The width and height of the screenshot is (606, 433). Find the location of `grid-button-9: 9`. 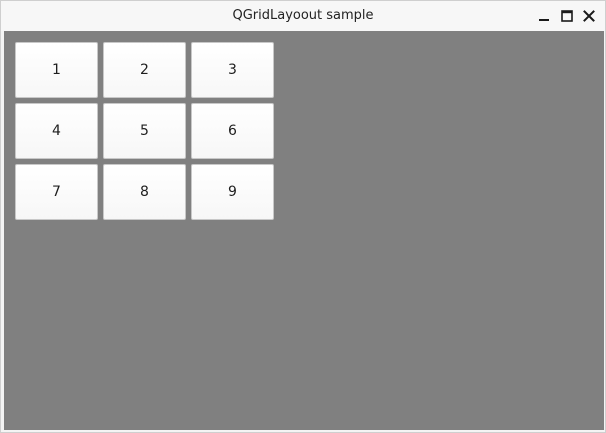

grid-button-9: 9 is located at coordinates (232, 192).